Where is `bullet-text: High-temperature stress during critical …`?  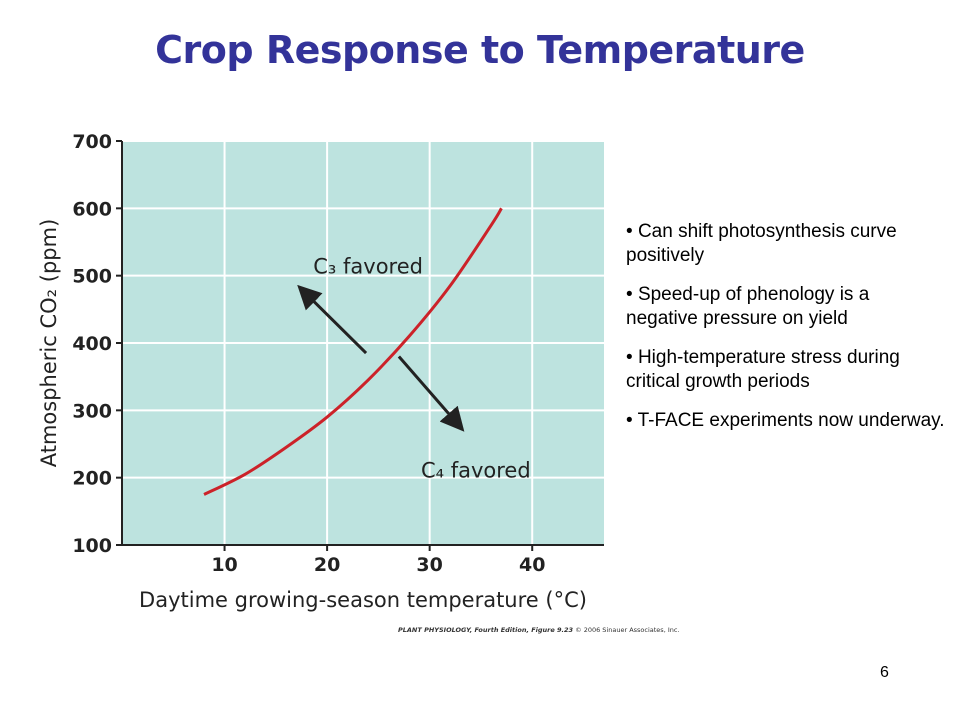
bullet-text: High-temperature stress during critical … is located at coordinates (763, 369).